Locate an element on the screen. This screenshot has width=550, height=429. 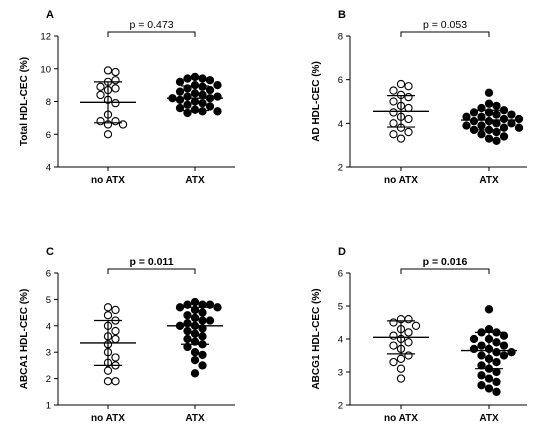
p-value: p = 0.053 is located at coordinates (445, 25).